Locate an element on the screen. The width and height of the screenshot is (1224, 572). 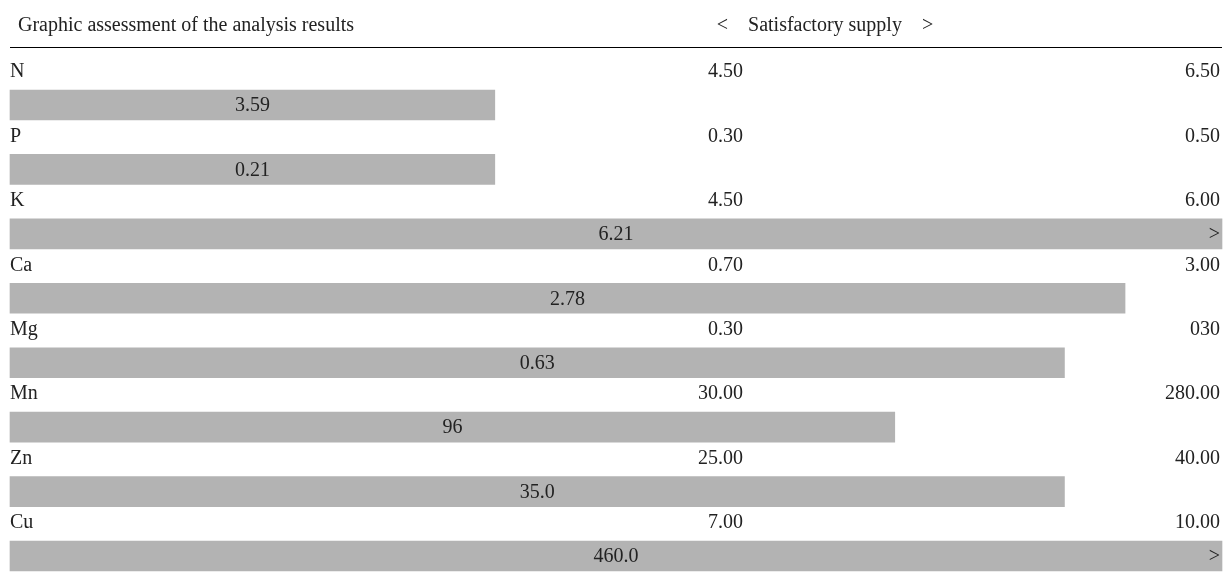
annotation: 40.00 is located at coordinates (1197, 456).